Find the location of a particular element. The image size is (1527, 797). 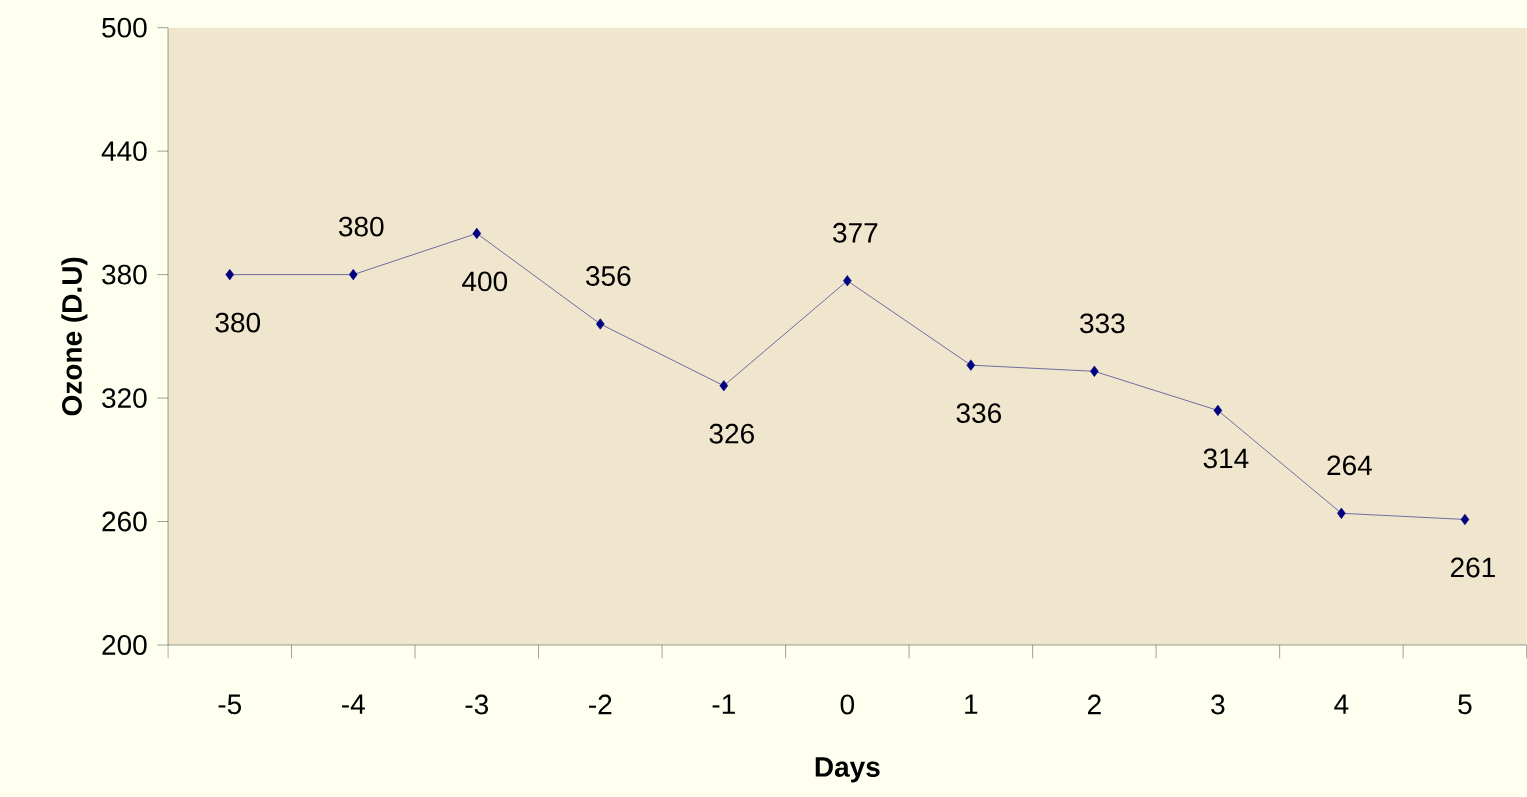

data-label: 314 is located at coordinates (1226, 458).